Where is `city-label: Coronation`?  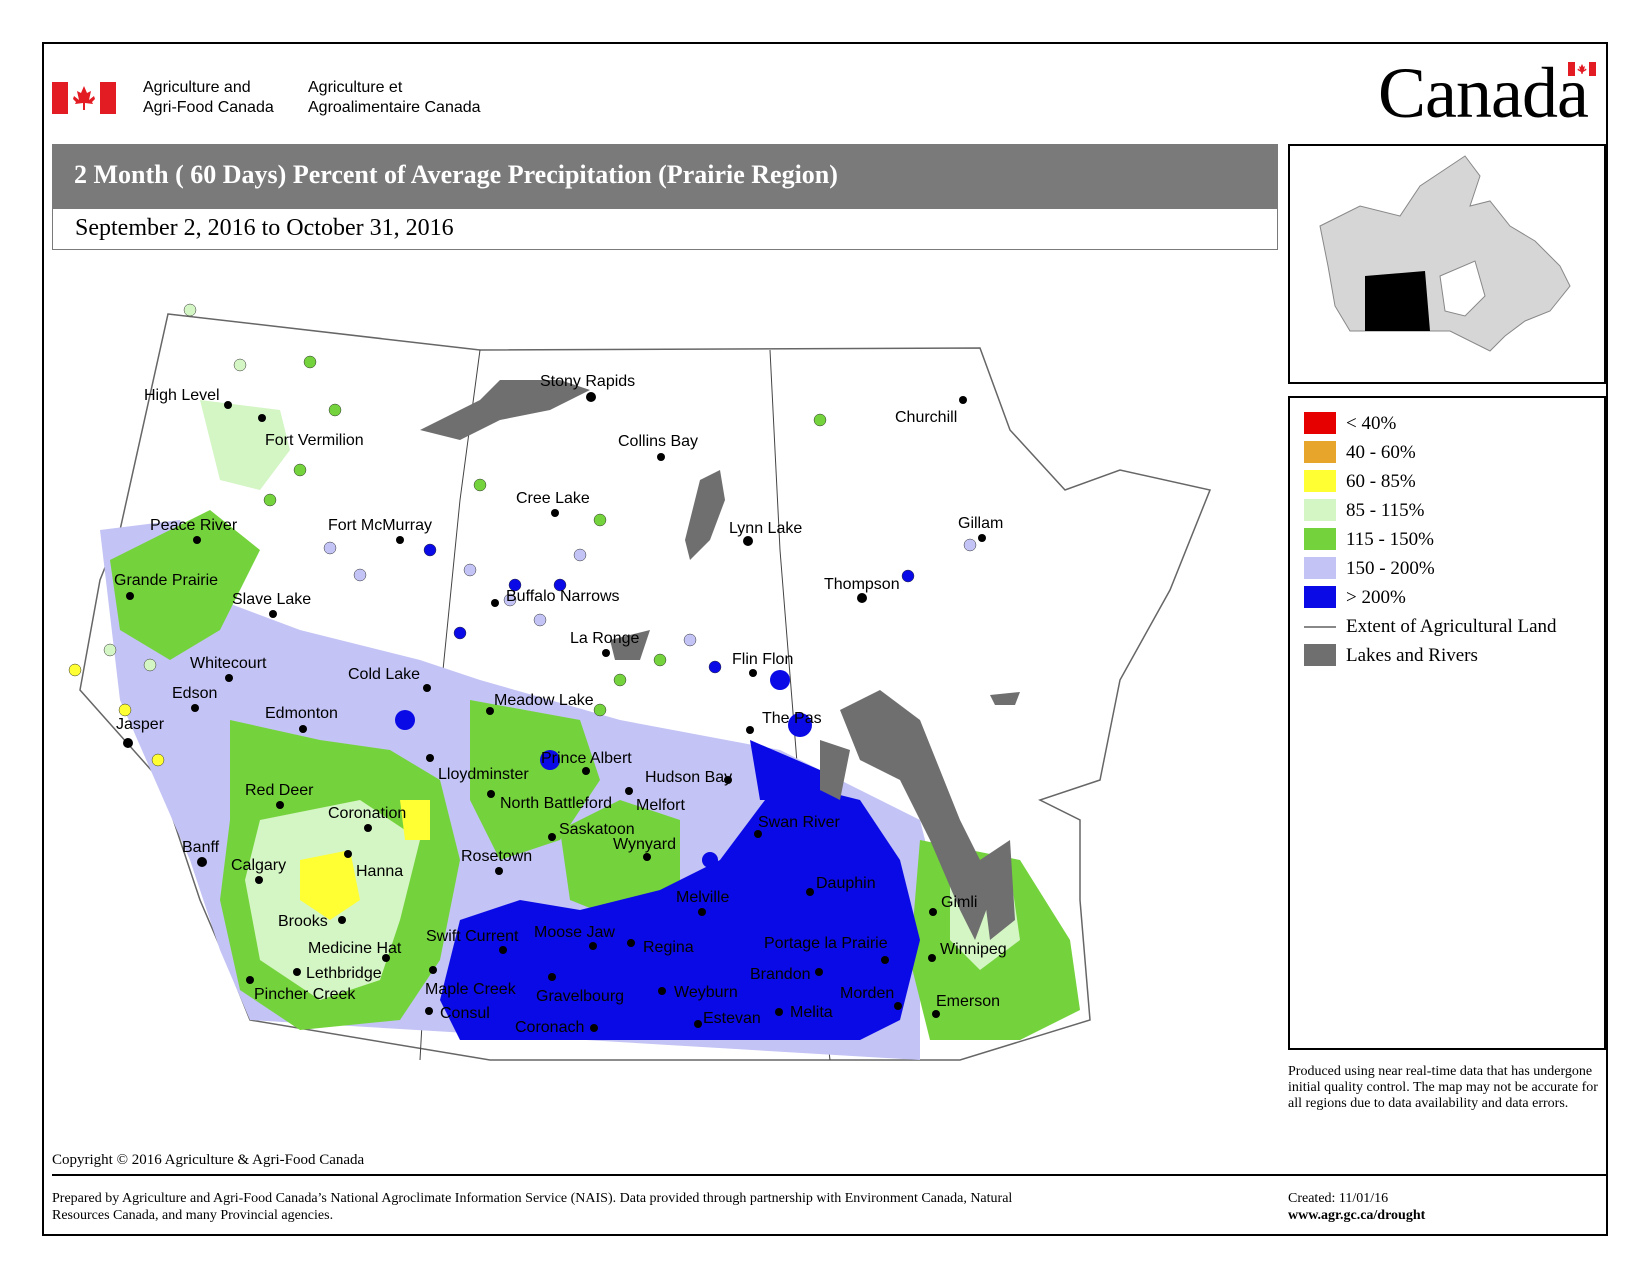 city-label: Coronation is located at coordinates (367, 813).